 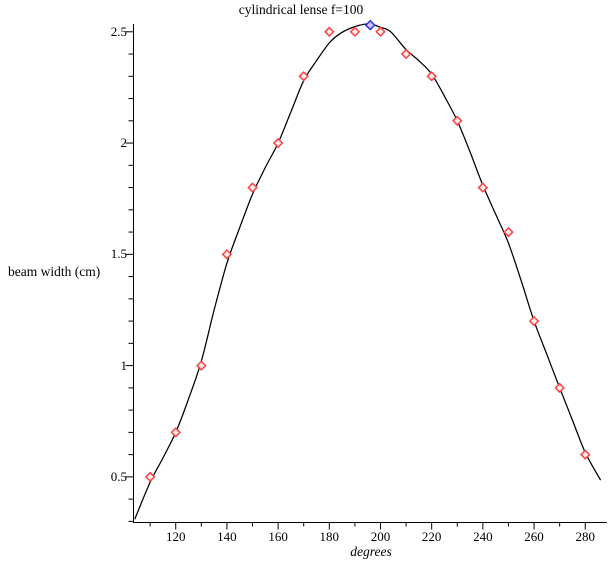 I want to click on y-axis-title: beam width (cm), so click(x=54, y=271).